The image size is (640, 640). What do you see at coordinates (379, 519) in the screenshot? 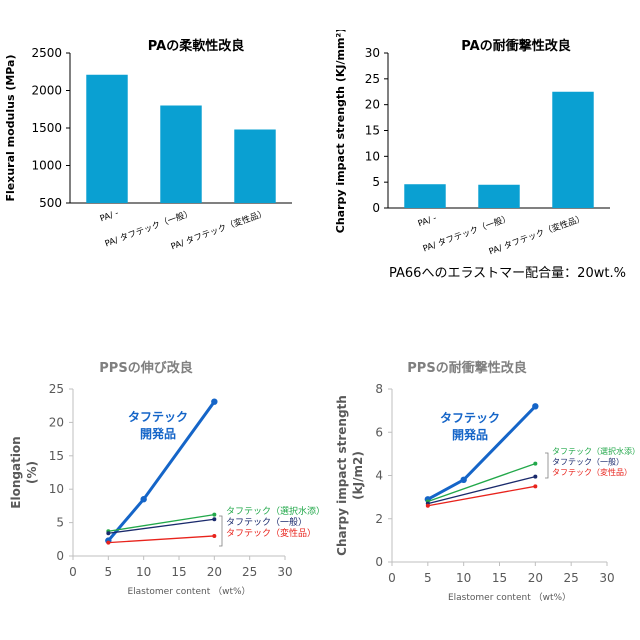
I see `y-tick-label: 2` at bounding box center [379, 519].